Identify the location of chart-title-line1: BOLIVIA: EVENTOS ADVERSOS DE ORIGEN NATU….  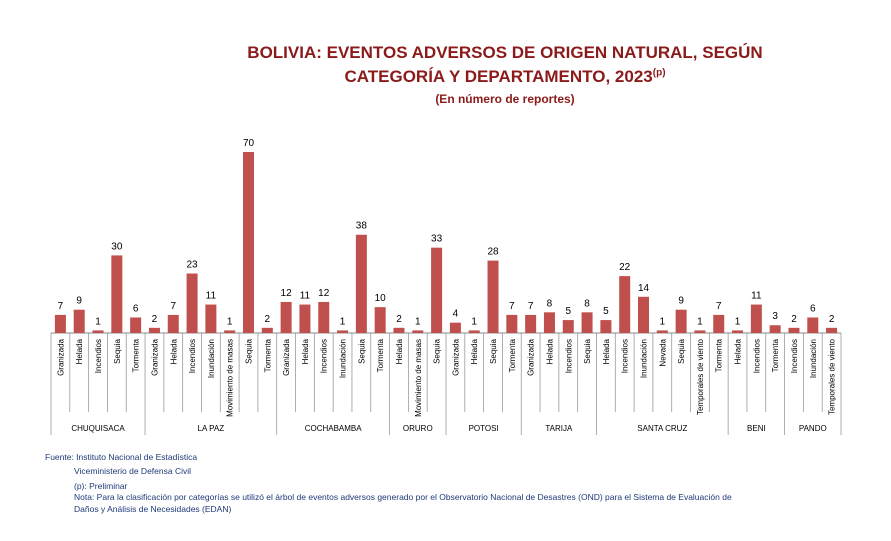
(505, 52).